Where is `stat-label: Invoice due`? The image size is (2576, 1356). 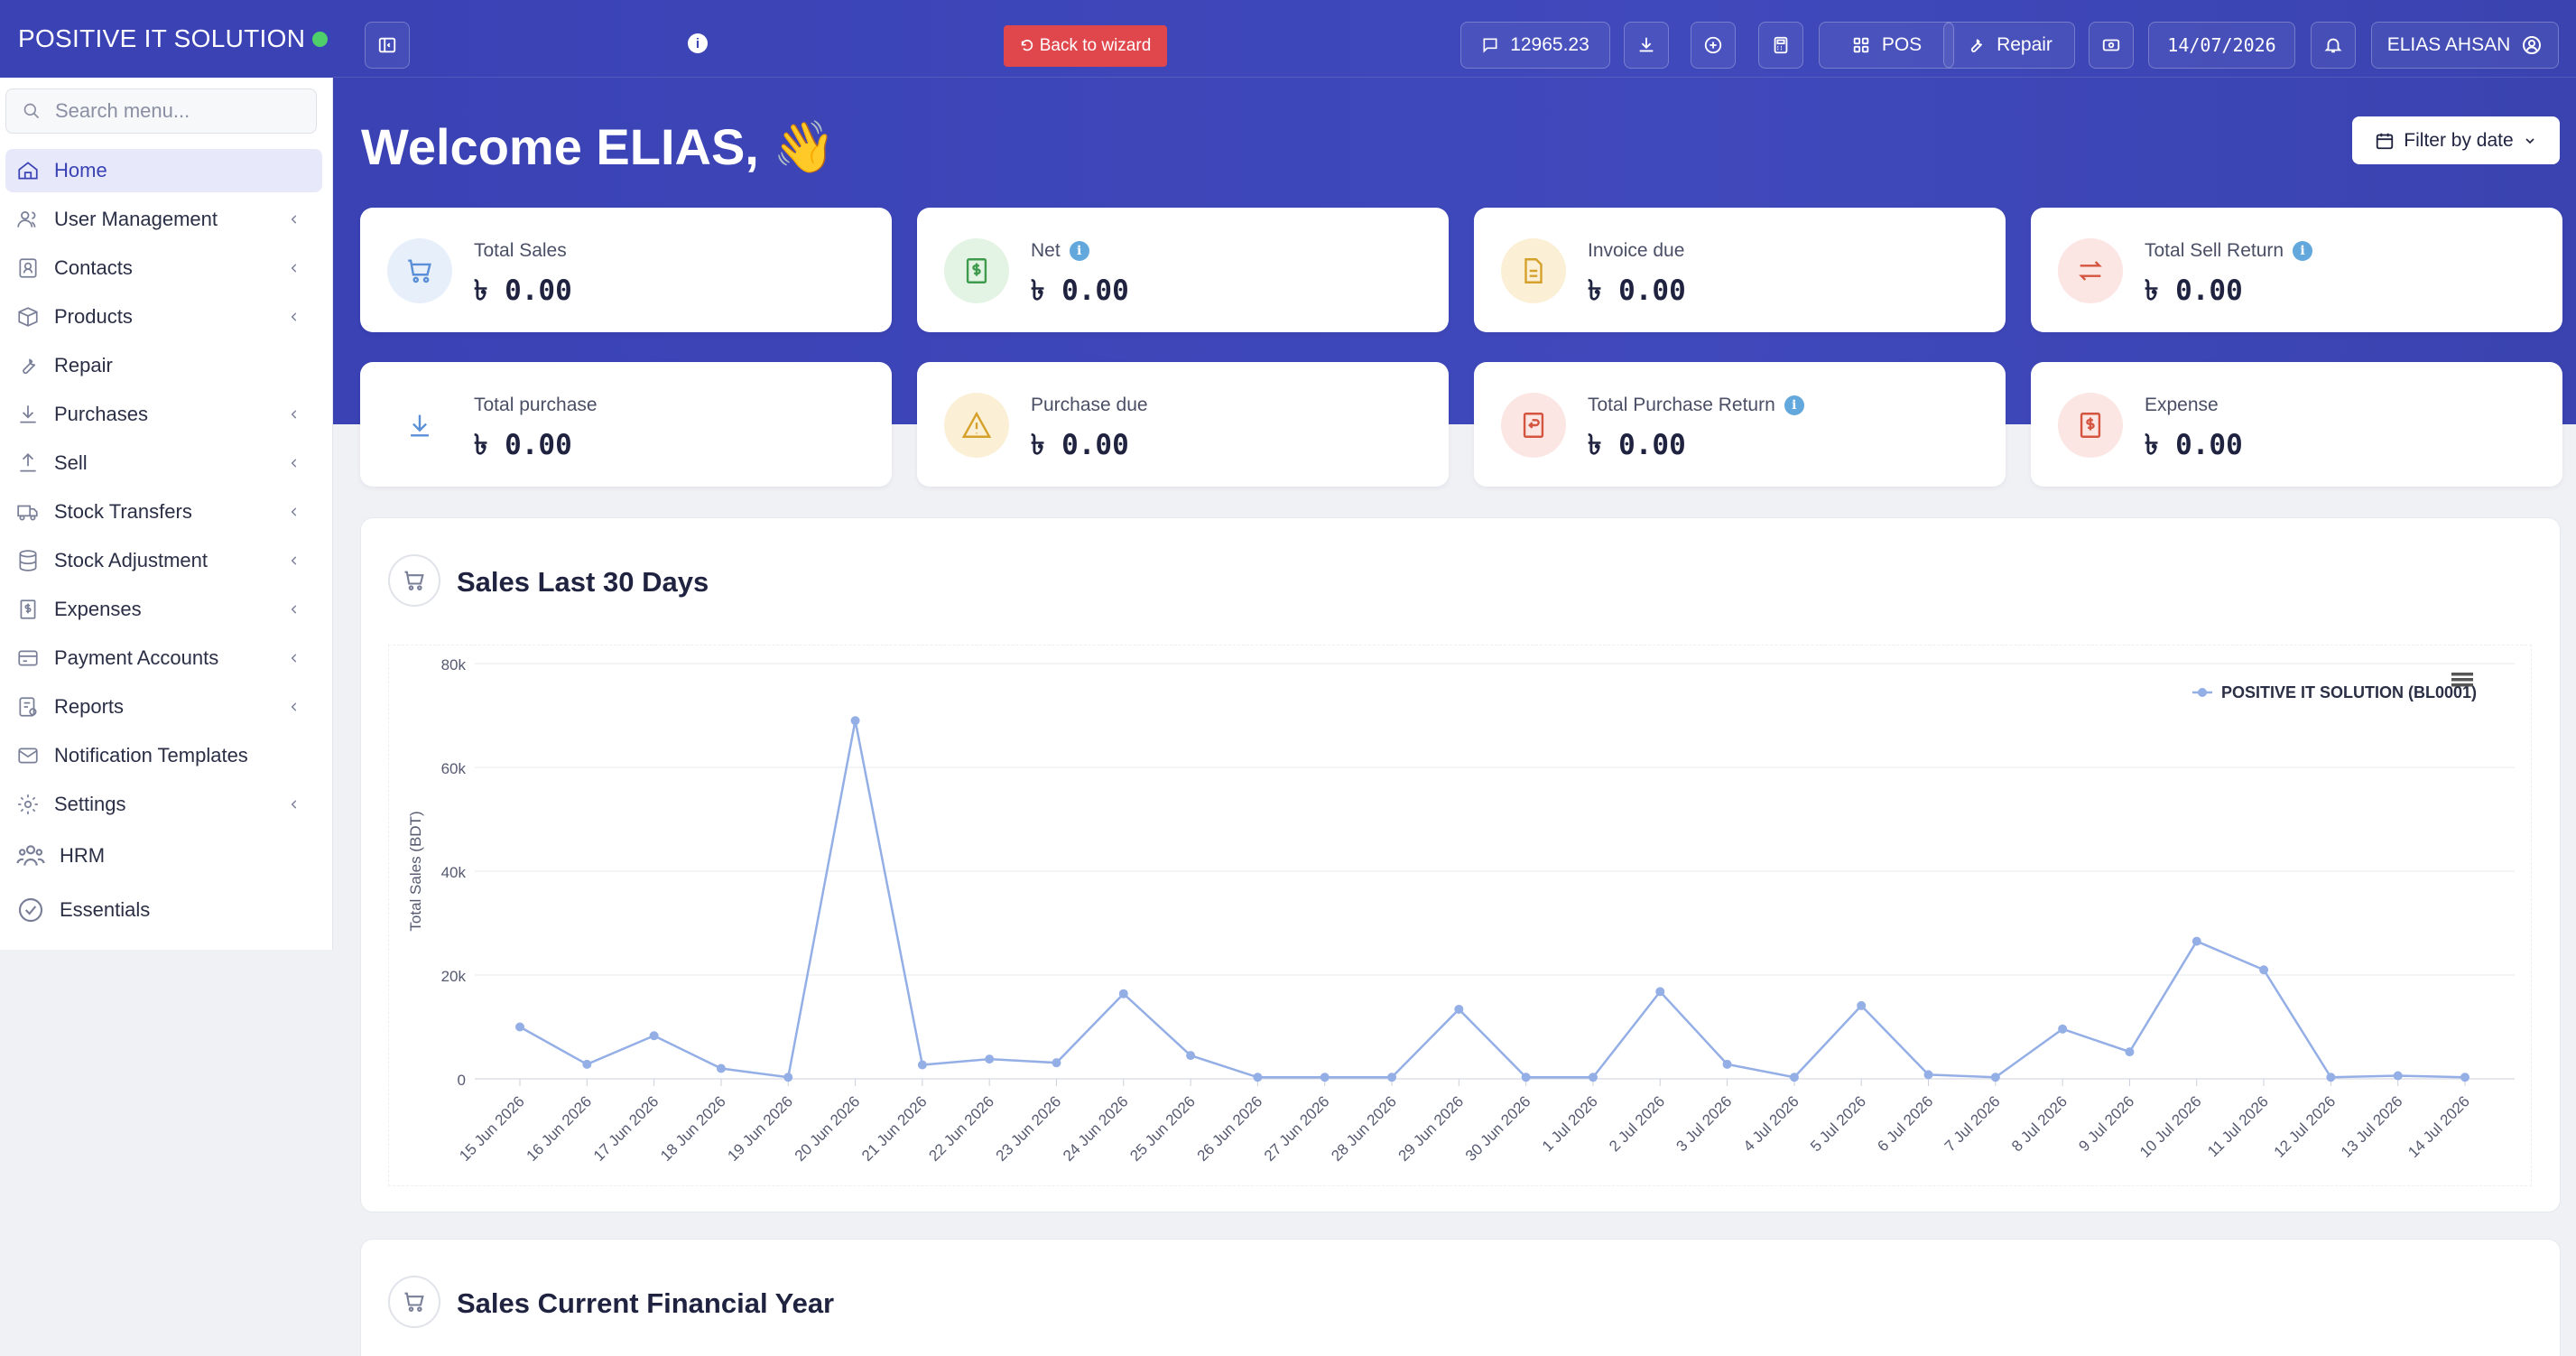 stat-label: Invoice due is located at coordinates (1637, 250).